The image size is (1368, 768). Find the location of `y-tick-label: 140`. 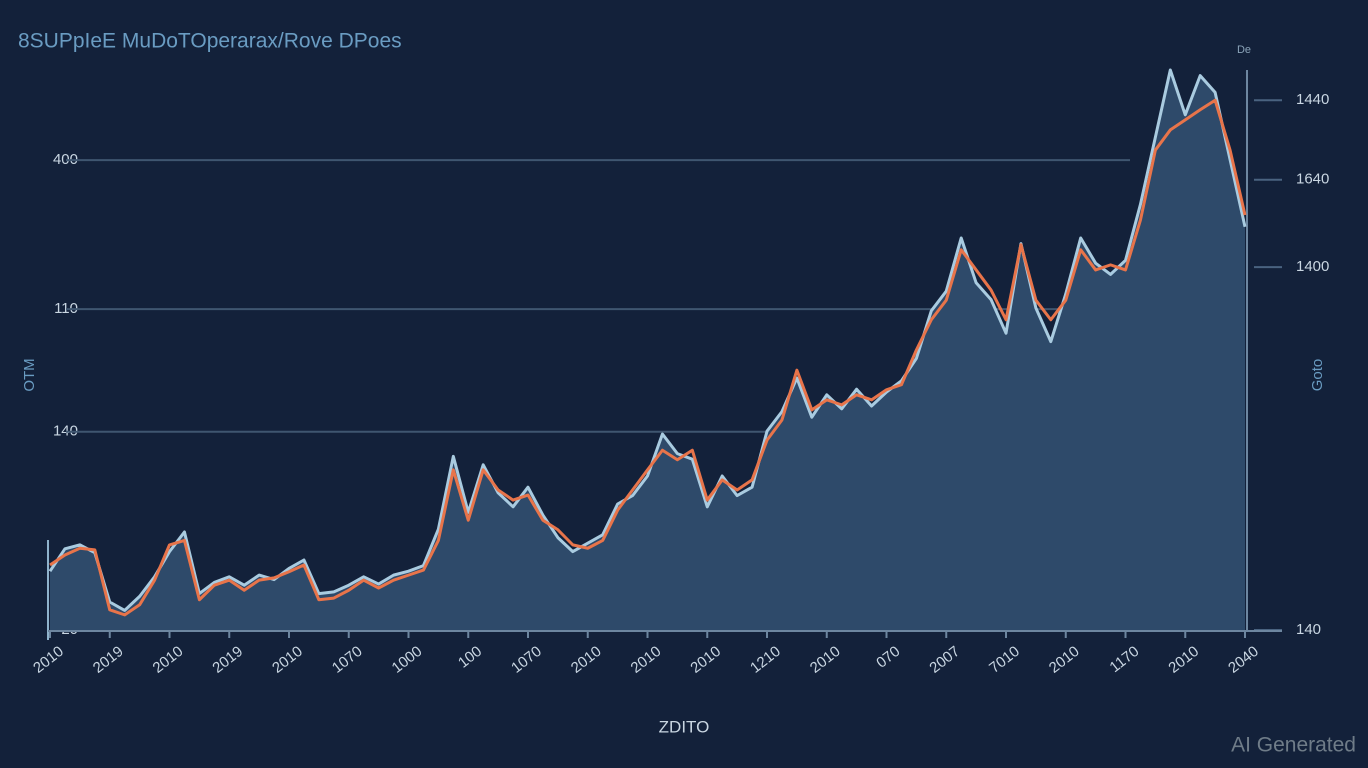

y-tick-label: 140 is located at coordinates (65, 431).